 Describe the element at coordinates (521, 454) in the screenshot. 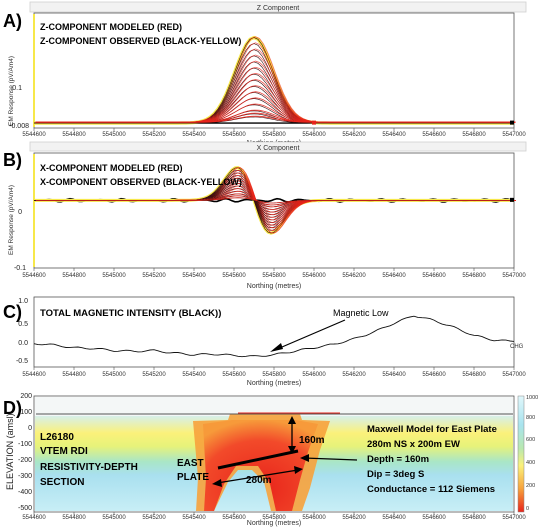

I see `colorbar` at that location.